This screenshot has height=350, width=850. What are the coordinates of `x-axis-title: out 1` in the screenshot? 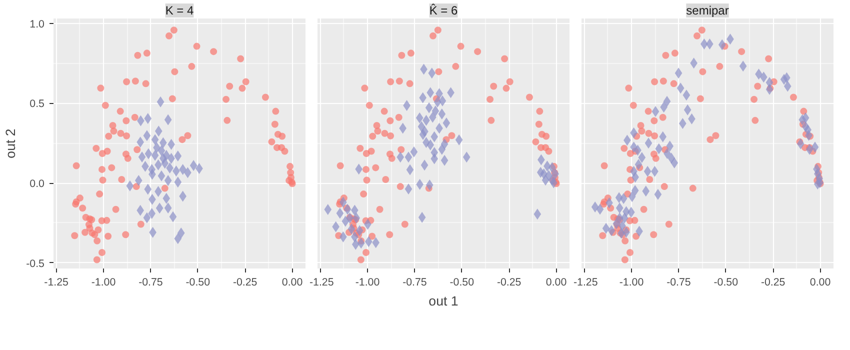 It's located at (443, 301).